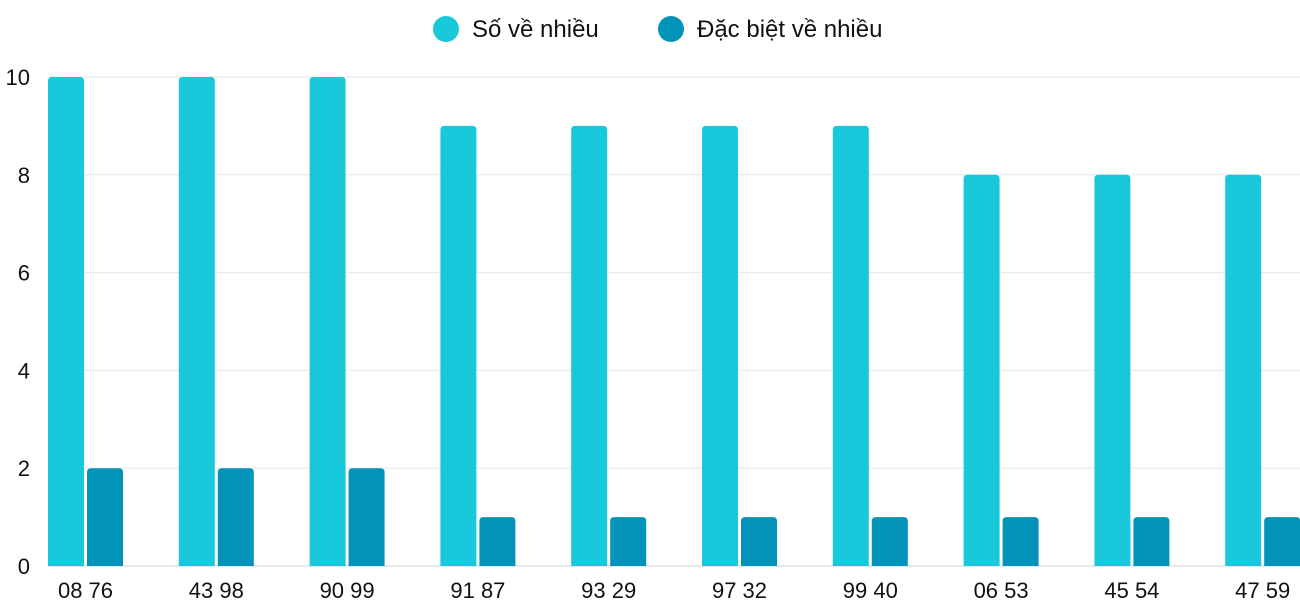 The width and height of the screenshot is (1300, 600). What do you see at coordinates (608, 589) in the screenshot?
I see `x-tick-label: 93 29` at bounding box center [608, 589].